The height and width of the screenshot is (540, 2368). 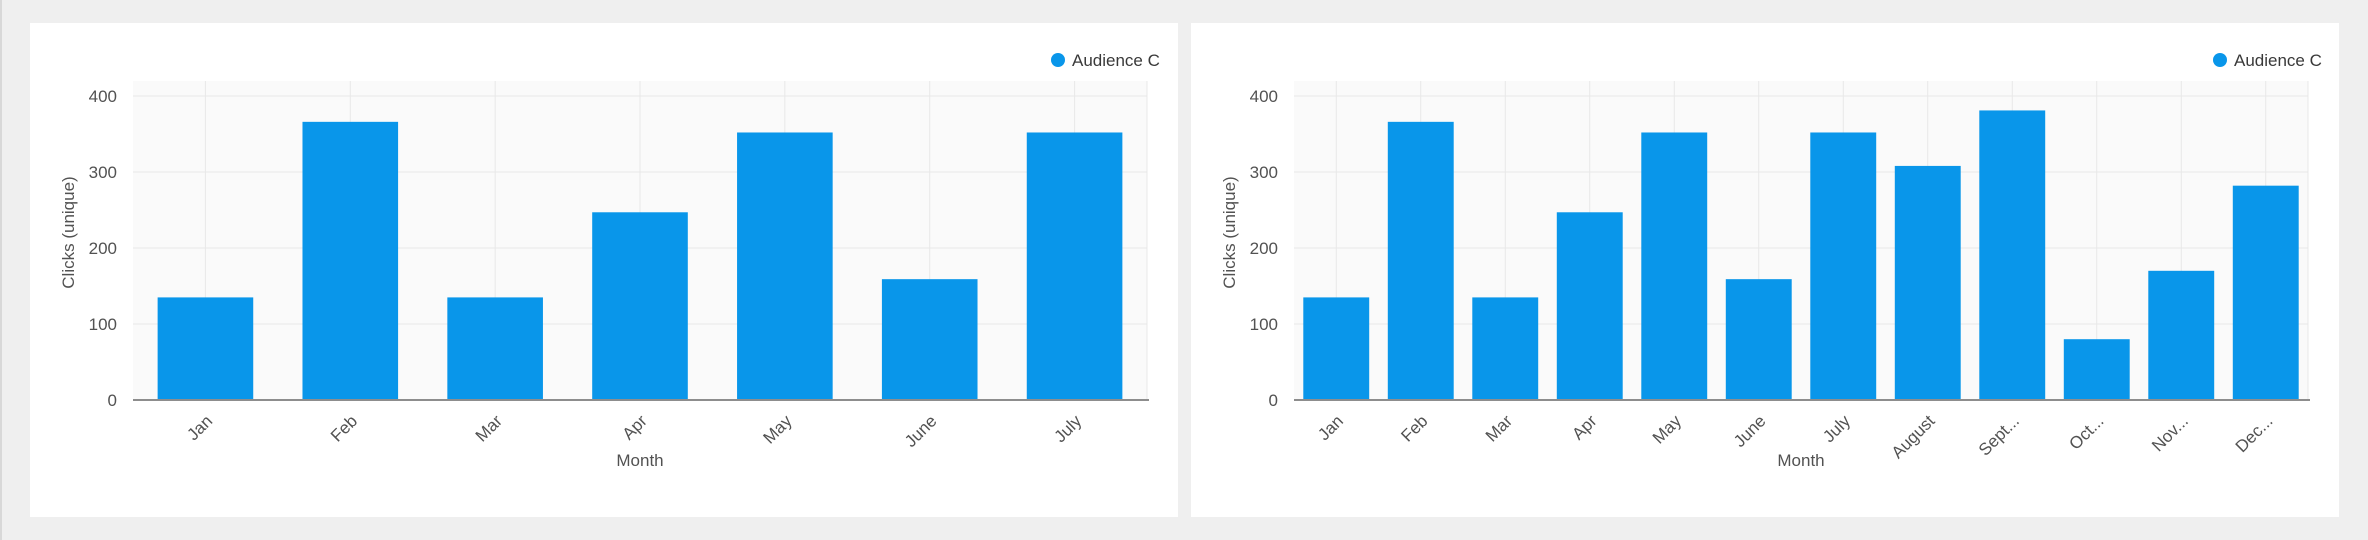 What do you see at coordinates (2012, 255) in the screenshot?
I see `bar-sept` at bounding box center [2012, 255].